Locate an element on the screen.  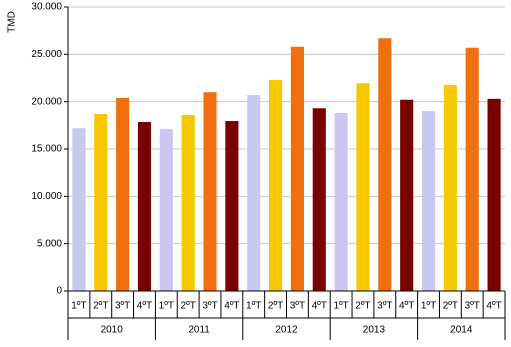
y-tick-label: 0 is located at coordinates (59, 291).